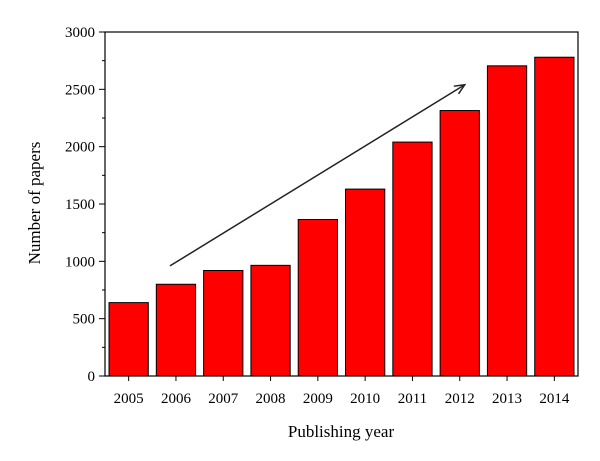 This screenshot has width=600, height=461. What do you see at coordinates (129, 399) in the screenshot?
I see `x-tick-label-2005: 2005` at bounding box center [129, 399].